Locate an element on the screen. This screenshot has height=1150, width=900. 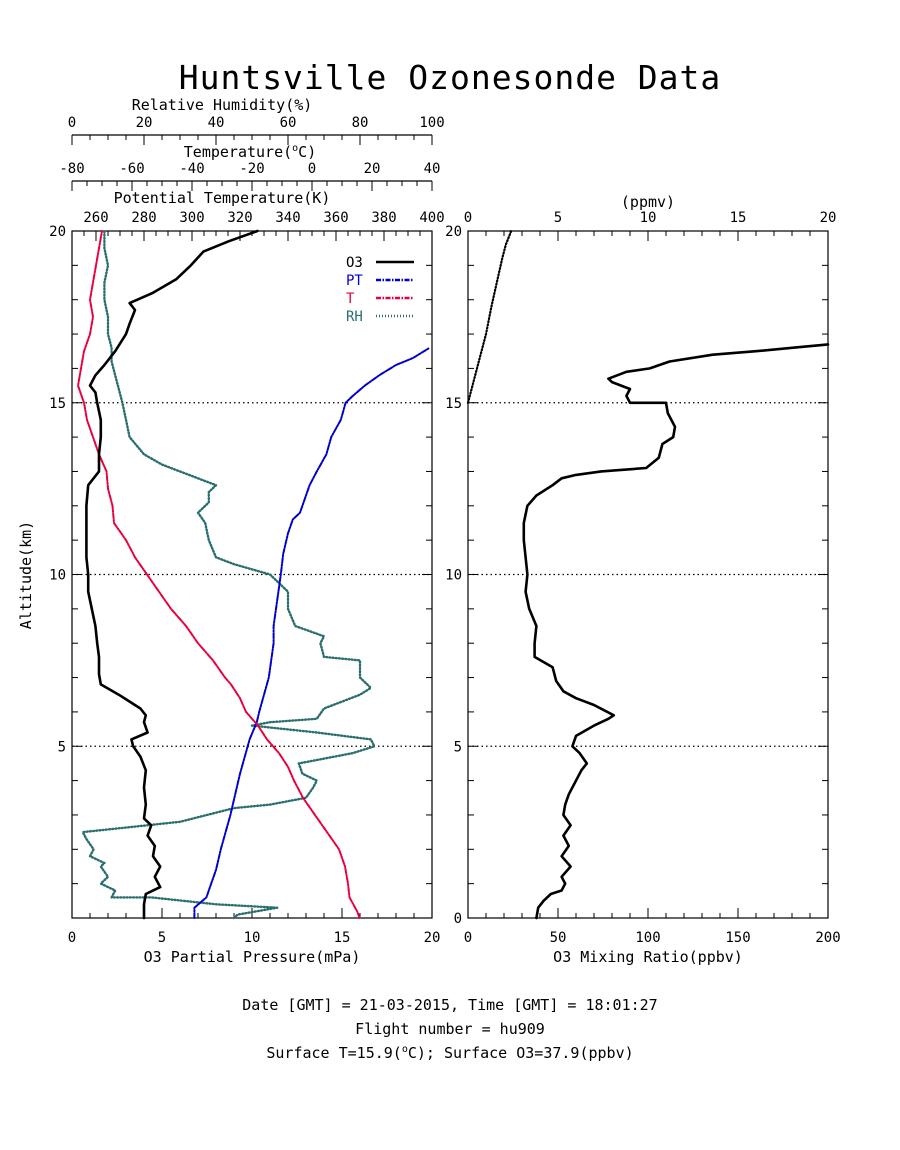
top-axis-title: Temperature(oC) is located at coordinates (250, 152).